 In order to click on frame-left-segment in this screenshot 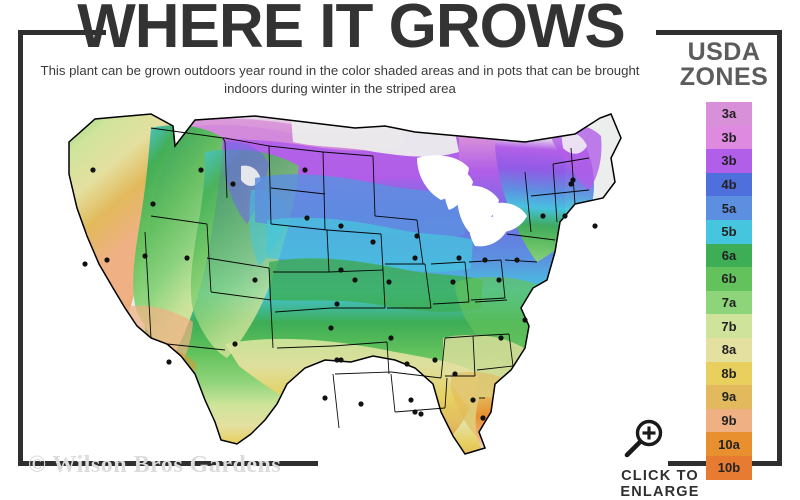, I will do `click(20, 248)`.